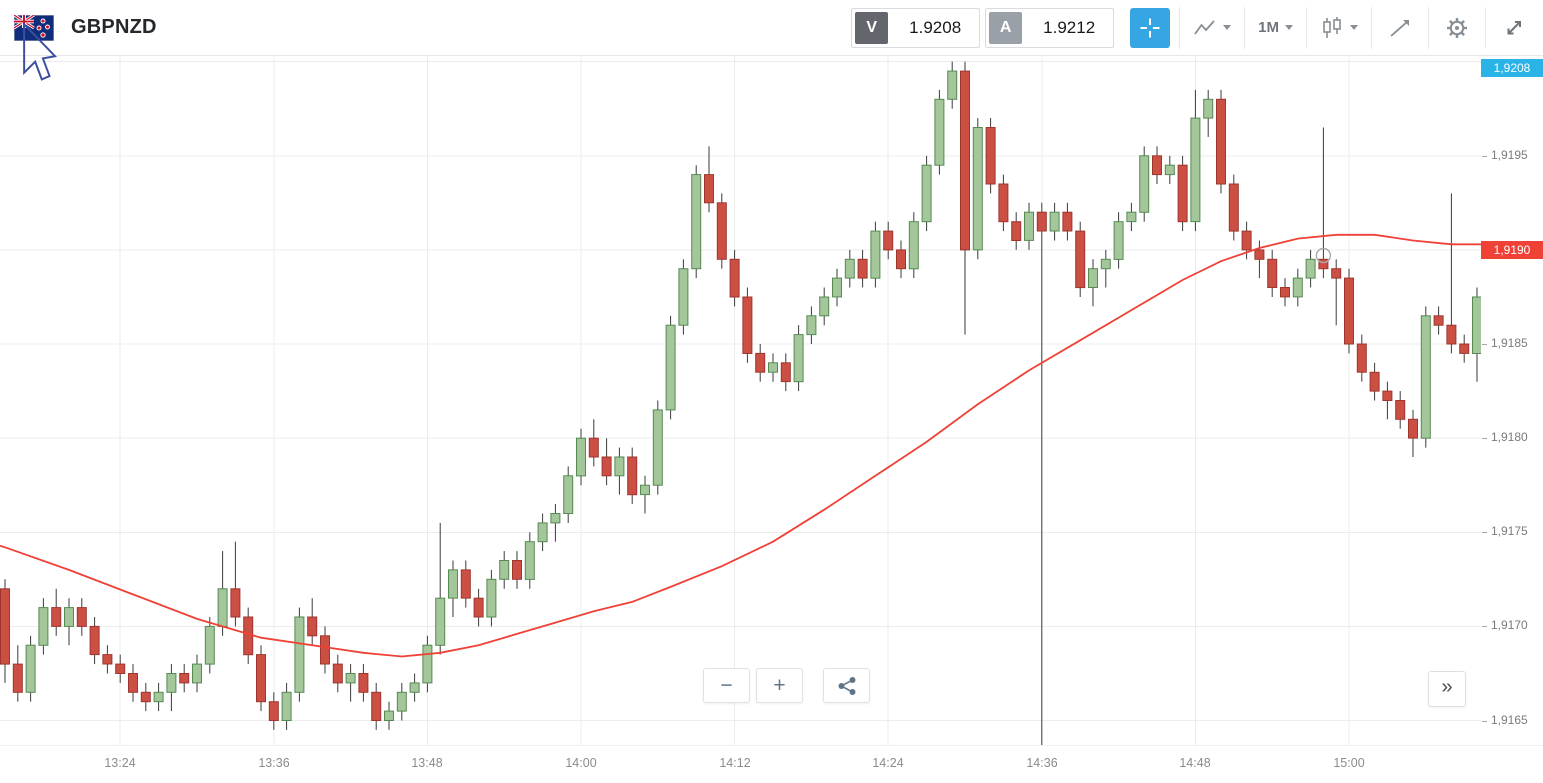 This screenshot has width=1543, height=783. I want to click on zoom-out-button: −, so click(726, 685).